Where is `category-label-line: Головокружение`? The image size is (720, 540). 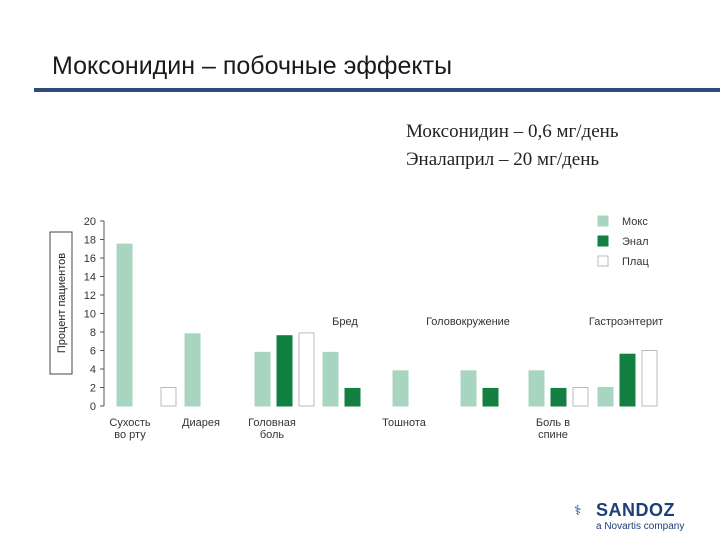
category-label-line: Головокружение is located at coordinates (468, 322).